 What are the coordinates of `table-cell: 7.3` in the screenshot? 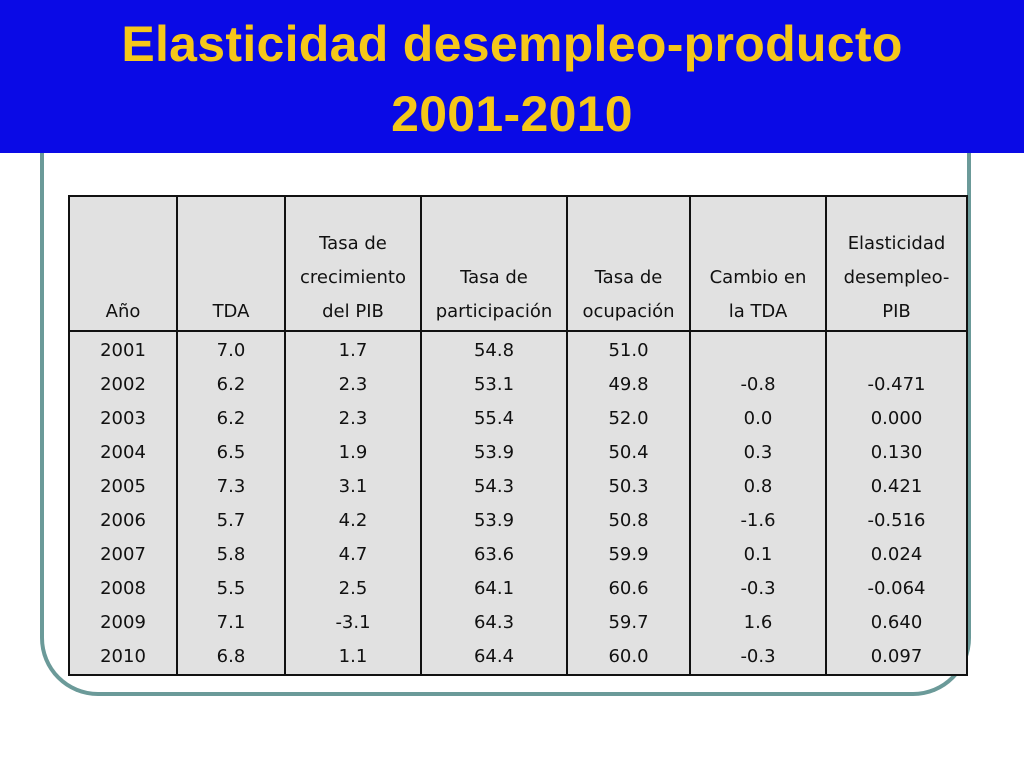 It's located at (230, 487).